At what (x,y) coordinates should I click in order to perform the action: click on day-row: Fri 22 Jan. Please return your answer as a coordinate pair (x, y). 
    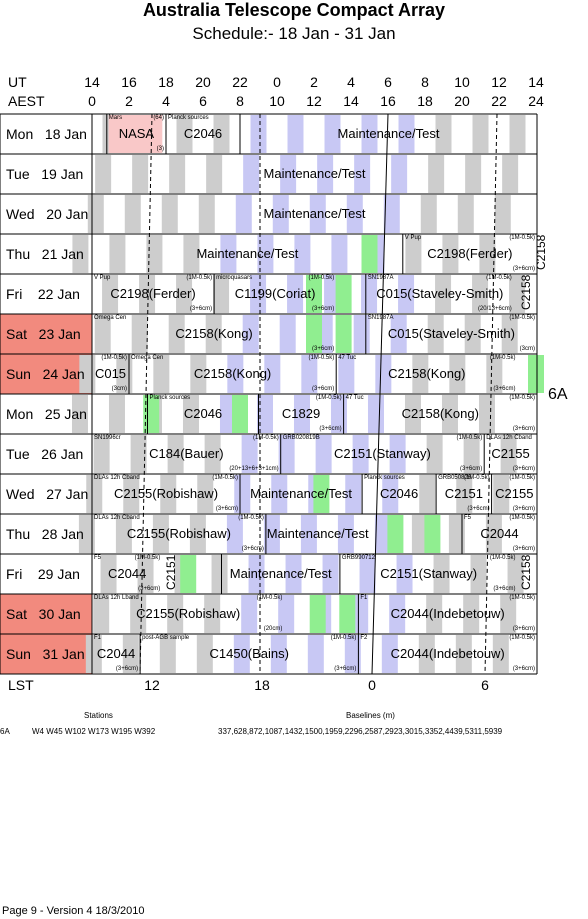
    Looking at the image, I should click on (45, 294).